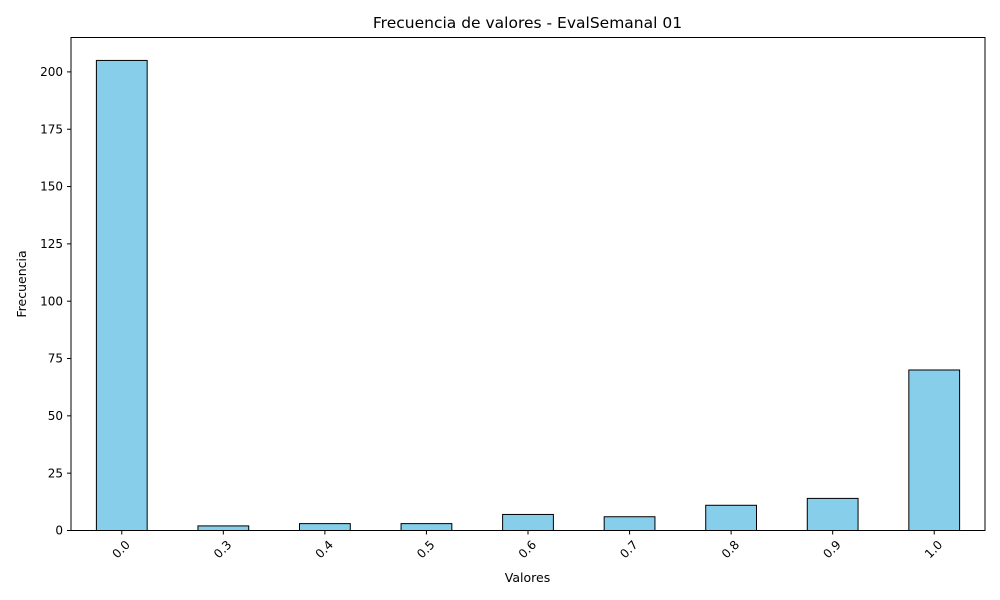  I want to click on y-tick-label: 0, so click(59, 531).